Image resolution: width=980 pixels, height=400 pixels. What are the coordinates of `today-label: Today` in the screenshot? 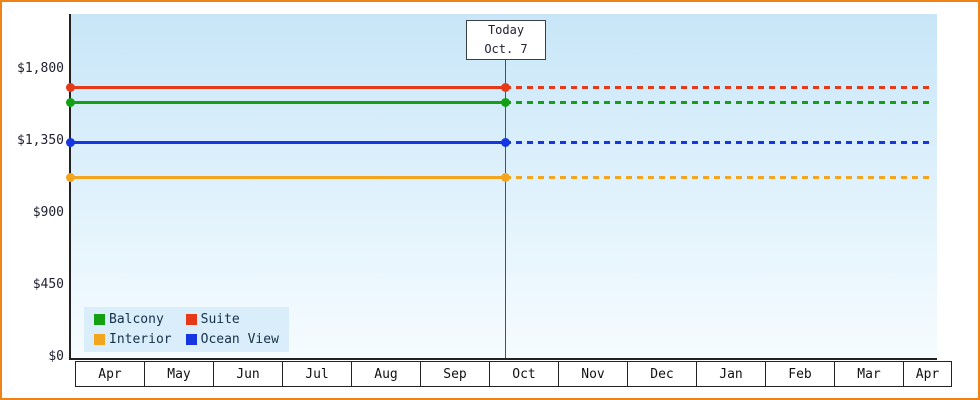 It's located at (506, 30).